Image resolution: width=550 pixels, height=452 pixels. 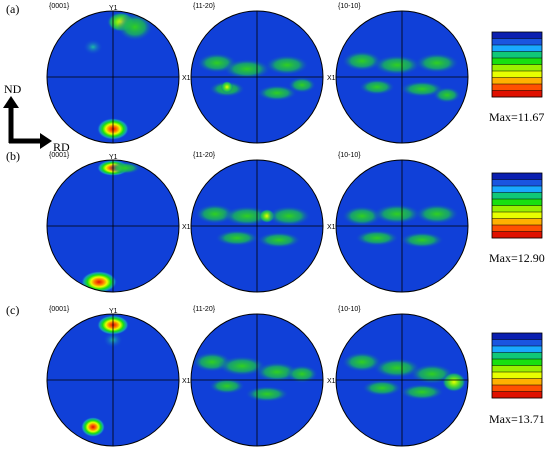 What do you see at coordinates (517, 258) in the screenshot?
I see `max-intensity-label: Max=12.90` at bounding box center [517, 258].